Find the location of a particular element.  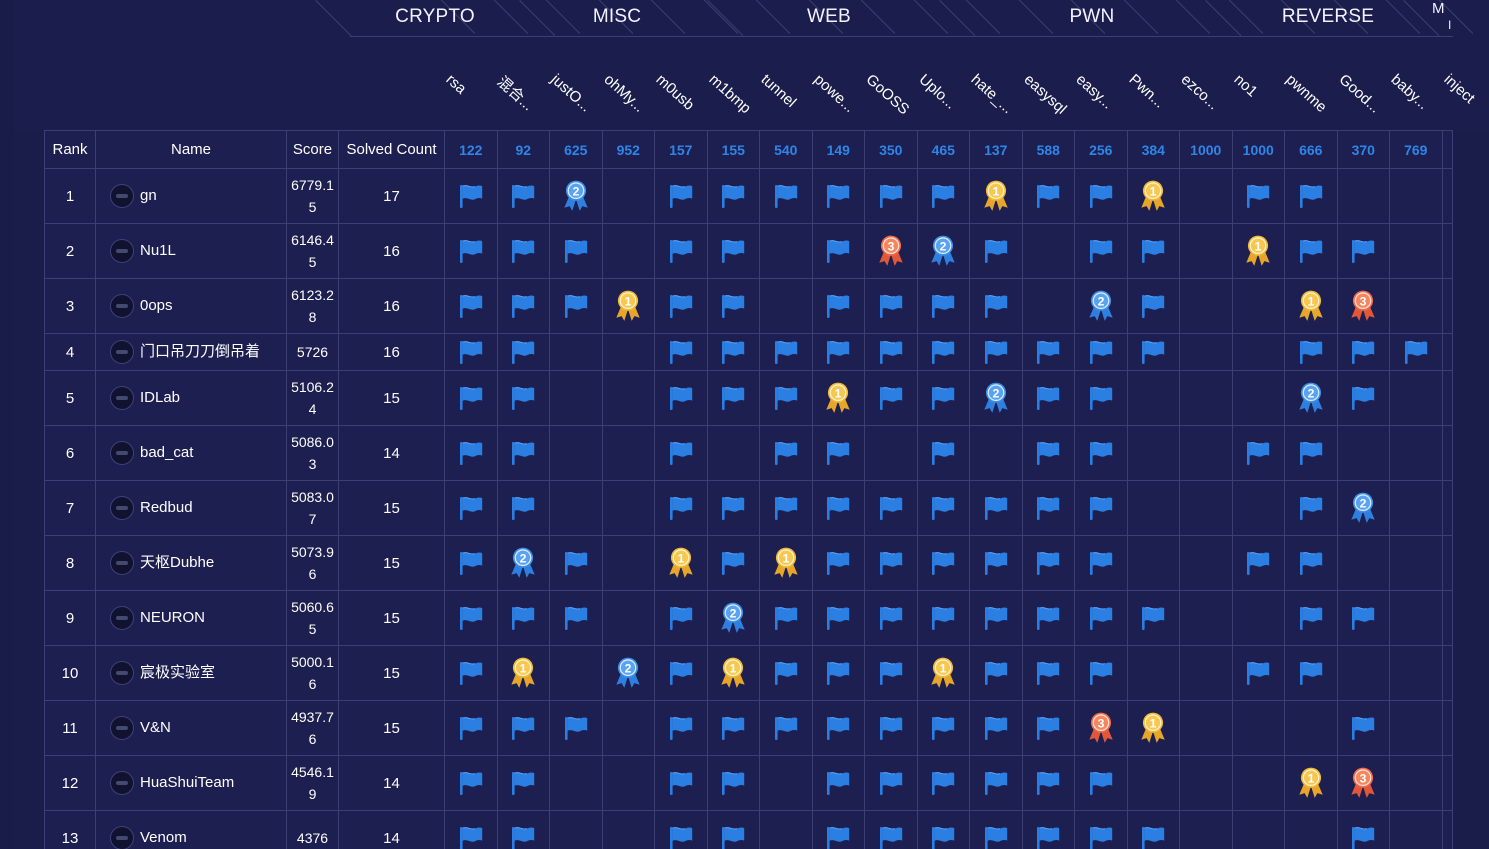

team-name-cell: bad_cat is located at coordinates (191, 453).